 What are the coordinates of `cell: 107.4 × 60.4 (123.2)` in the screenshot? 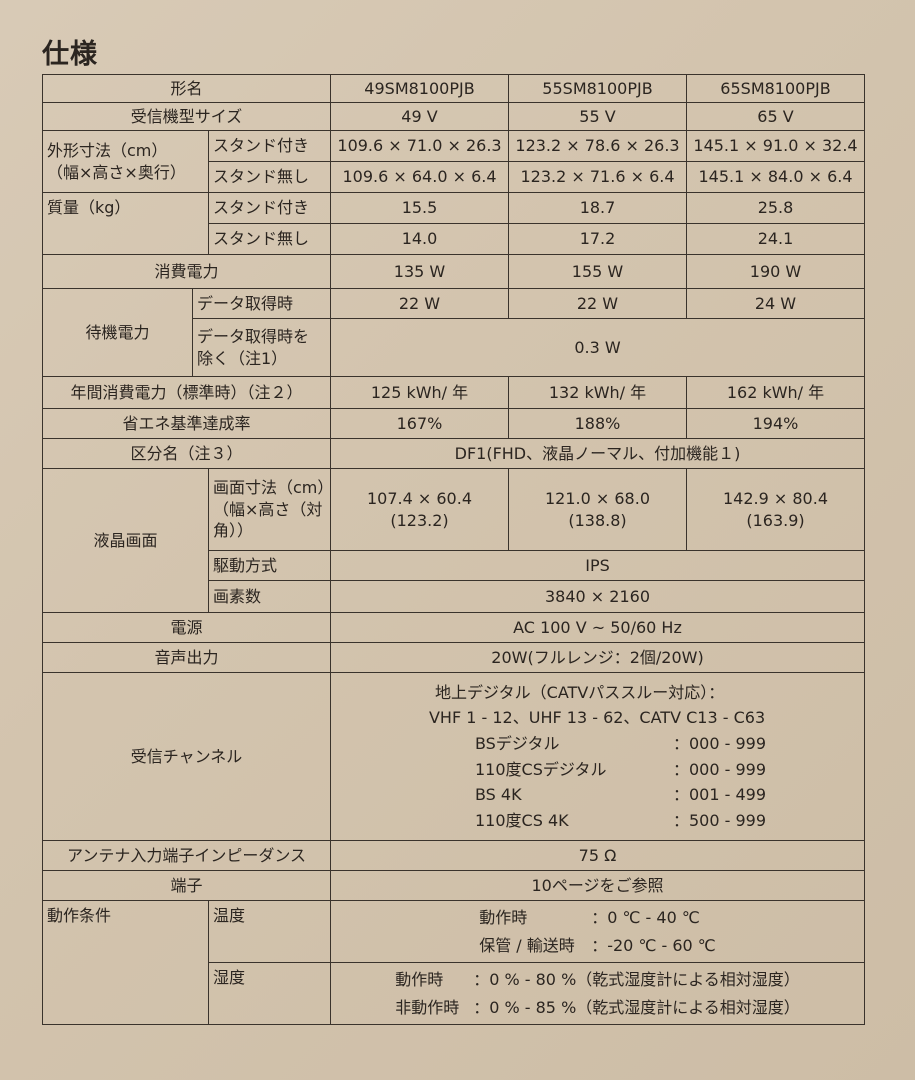 It's located at (419, 509).